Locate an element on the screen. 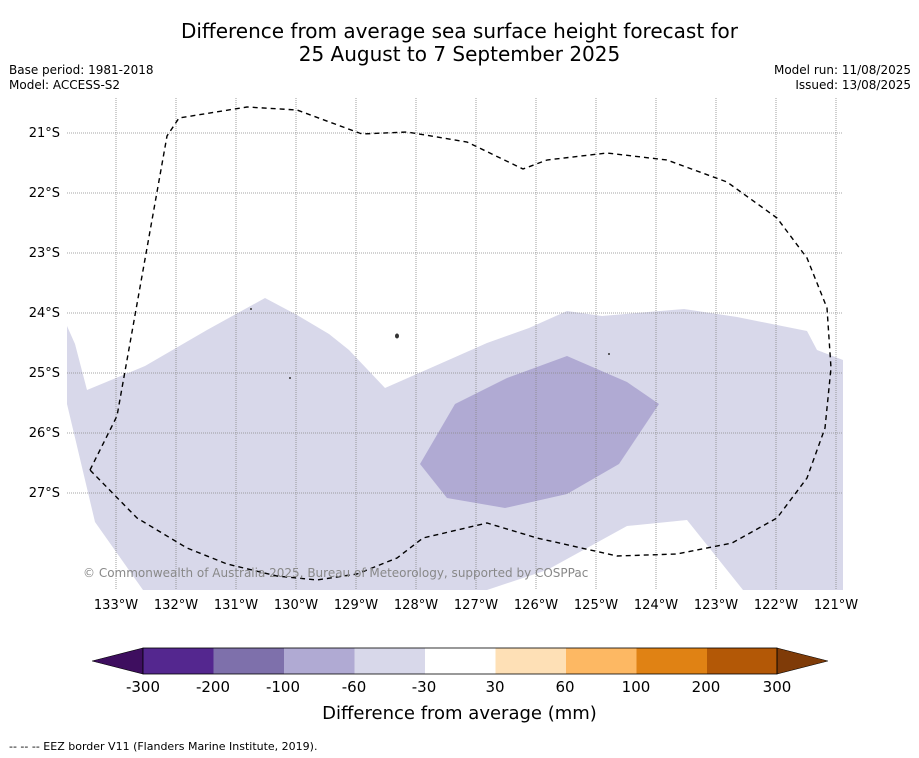  lon-label-128w: 128°W is located at coordinates (416, 605).